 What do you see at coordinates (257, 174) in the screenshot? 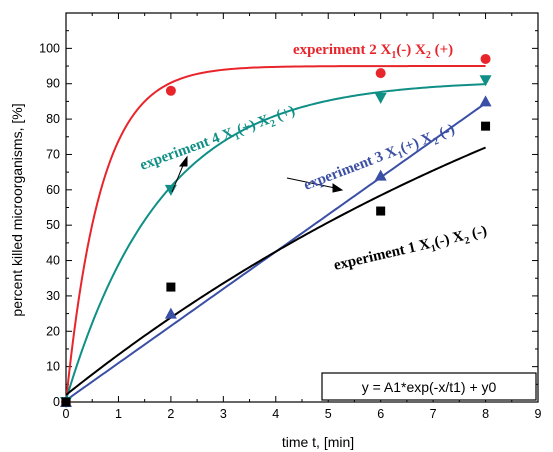
I see `annotation-arrows` at bounding box center [257, 174].